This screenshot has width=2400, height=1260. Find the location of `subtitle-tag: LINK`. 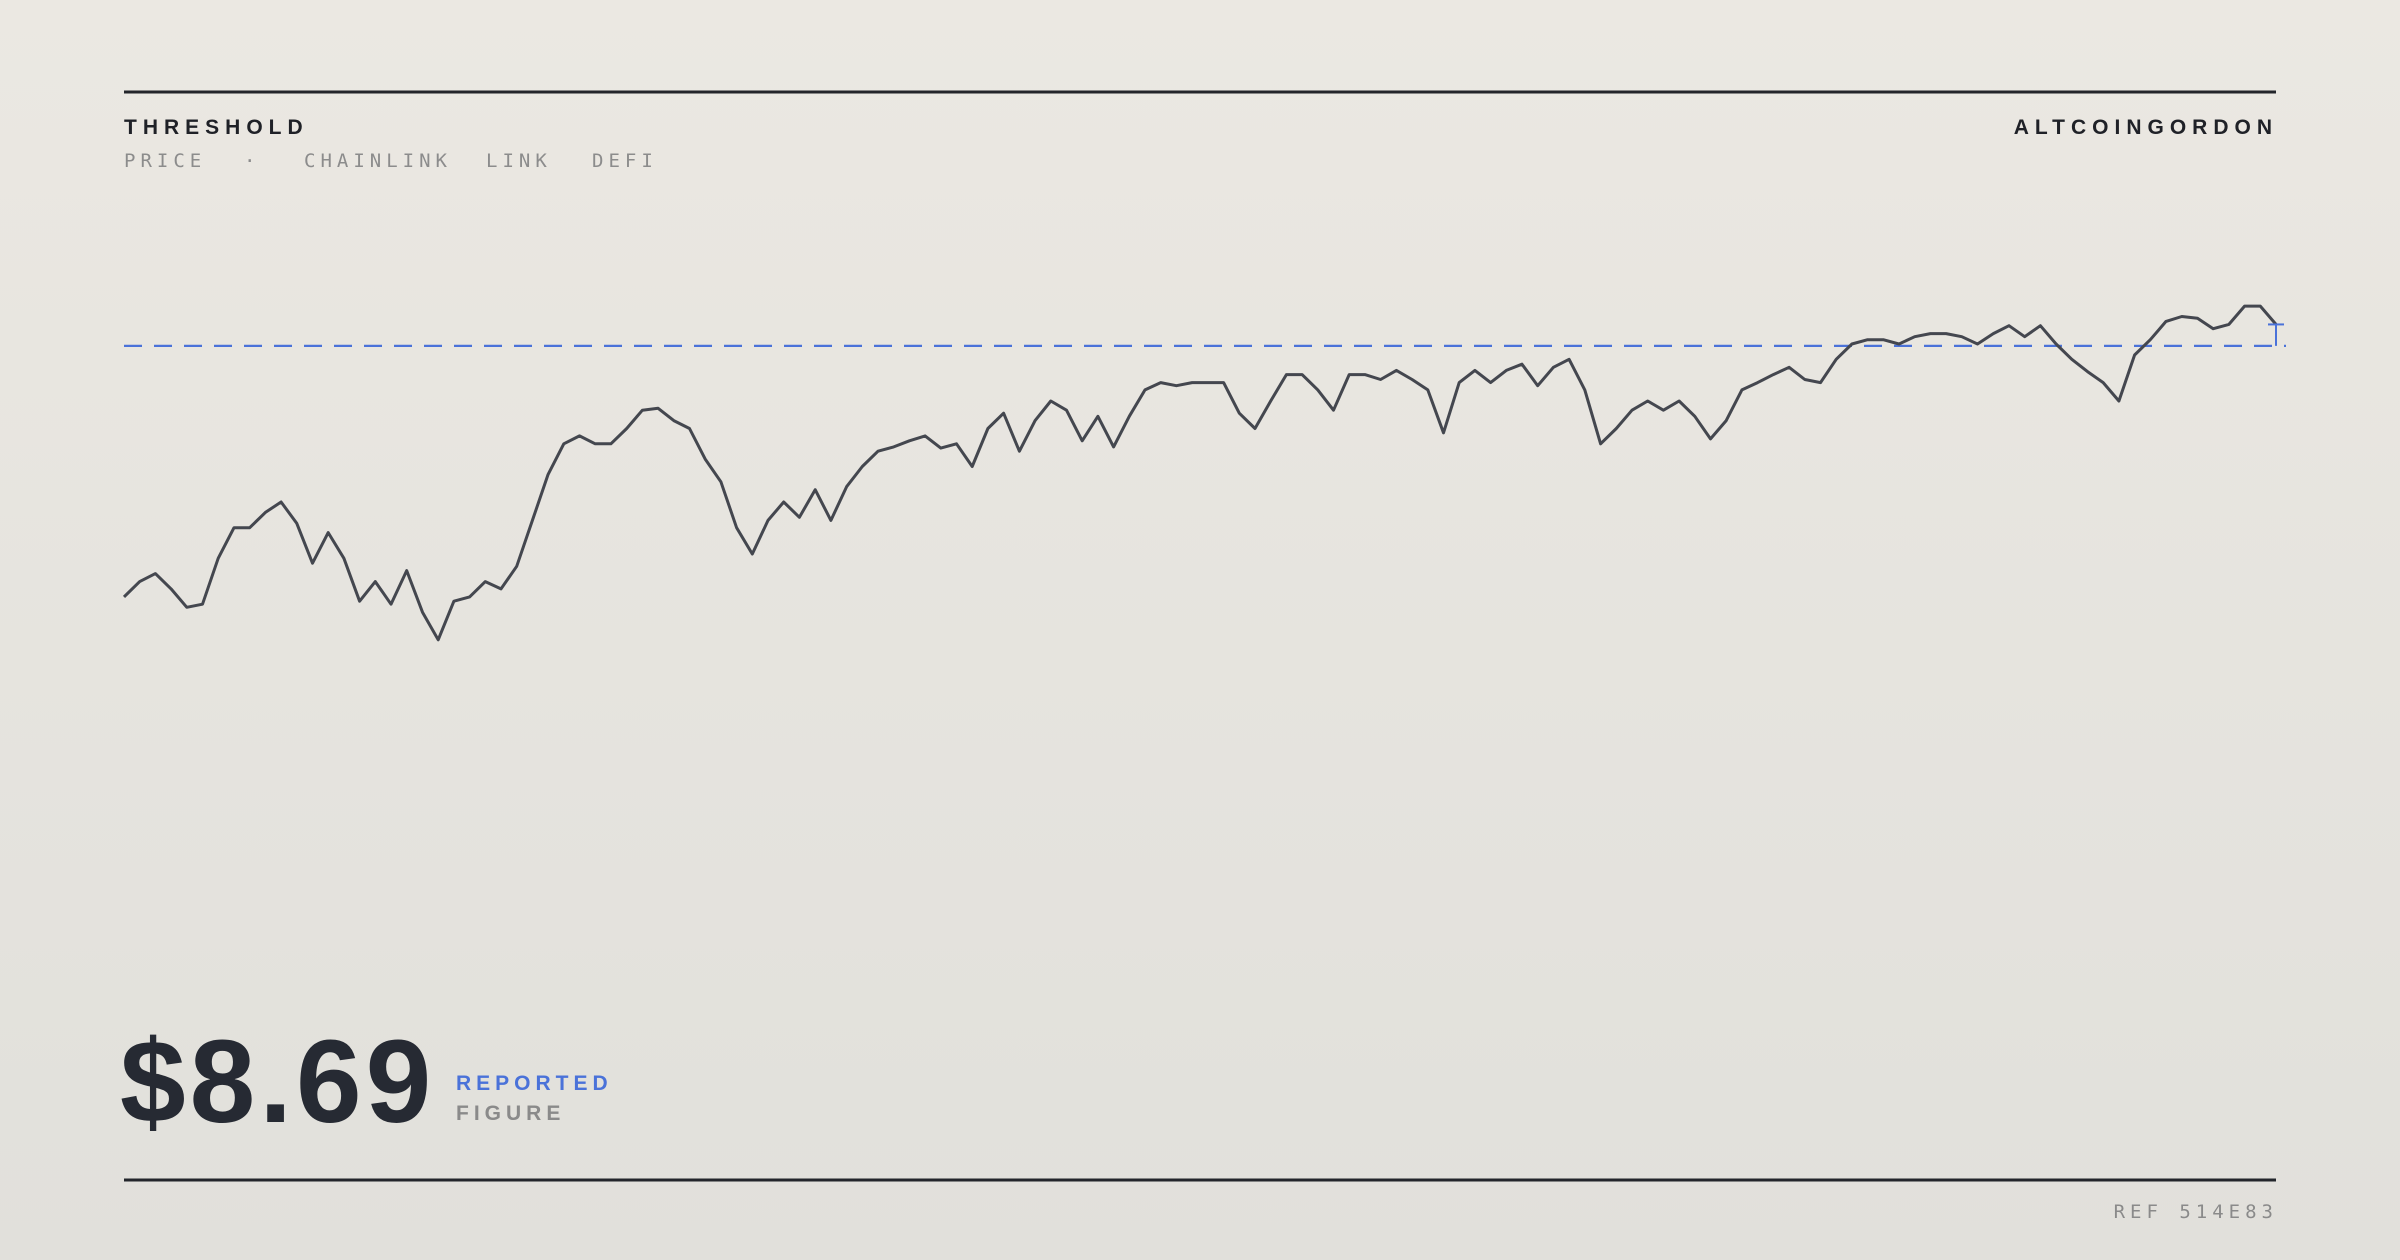

subtitle-tag: LINK is located at coordinates (519, 161).